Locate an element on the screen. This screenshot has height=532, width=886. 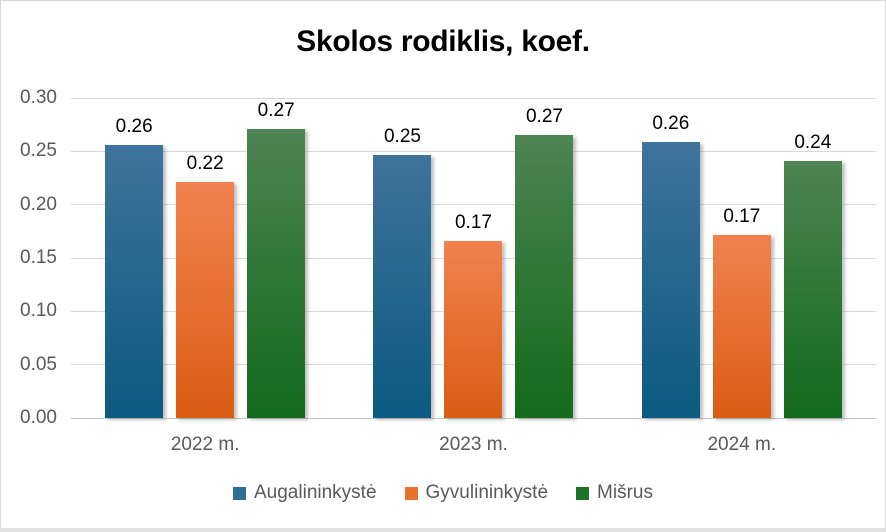
legend-item: Mišrus is located at coordinates (614, 493).